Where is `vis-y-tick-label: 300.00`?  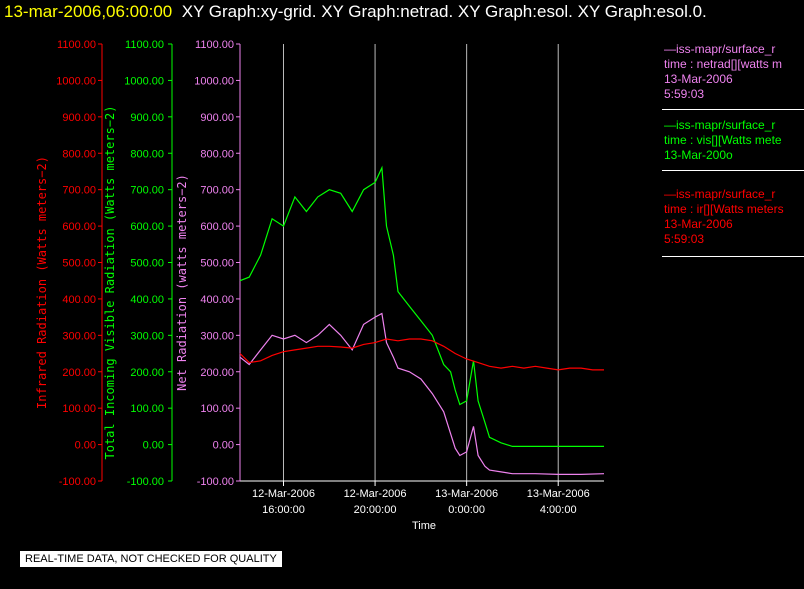 vis-y-tick-label: 300.00 is located at coordinates (147, 336).